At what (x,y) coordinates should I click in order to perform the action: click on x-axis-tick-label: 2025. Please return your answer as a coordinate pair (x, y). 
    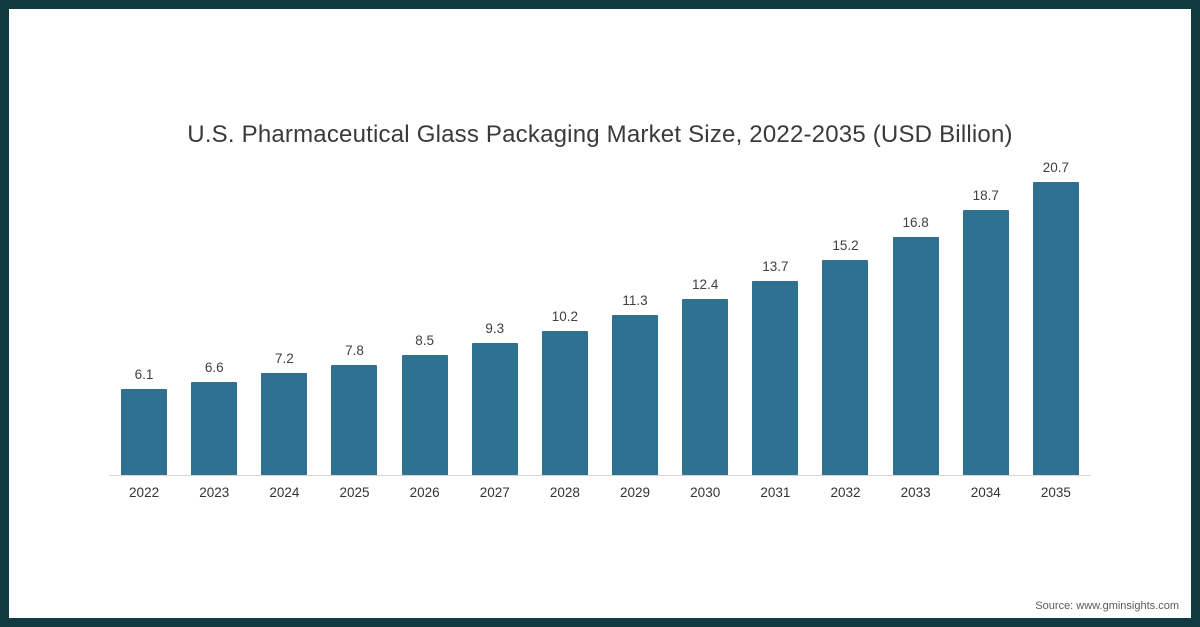
    Looking at the image, I should click on (354, 492).